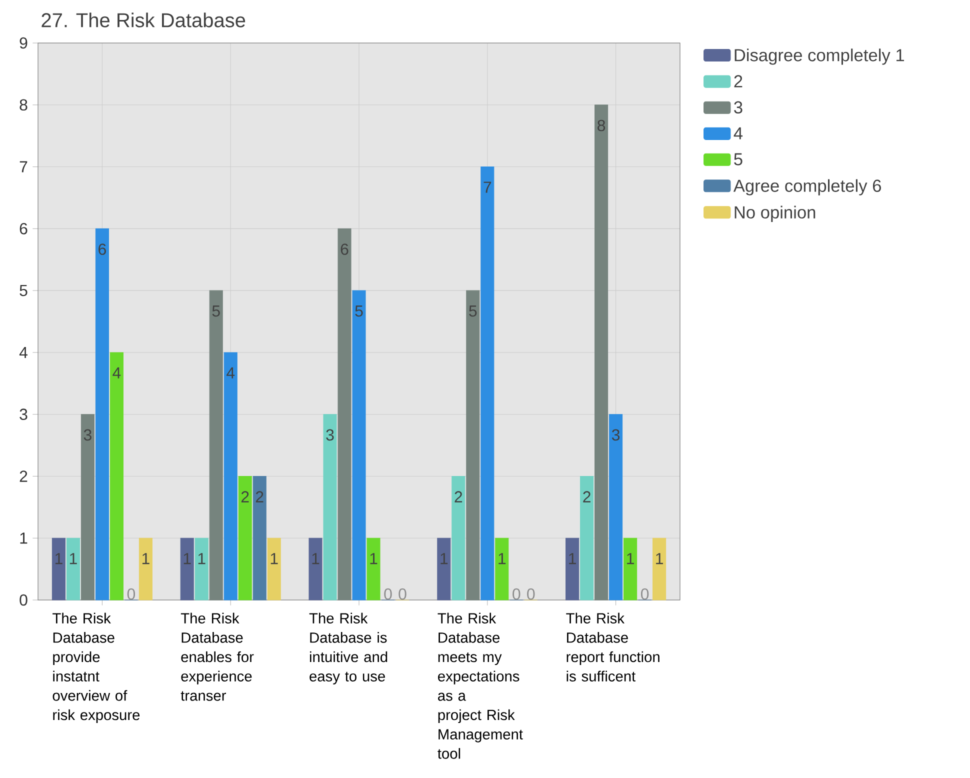 This screenshot has width=970, height=778. I want to click on y-tick-label: 8, so click(24, 105).